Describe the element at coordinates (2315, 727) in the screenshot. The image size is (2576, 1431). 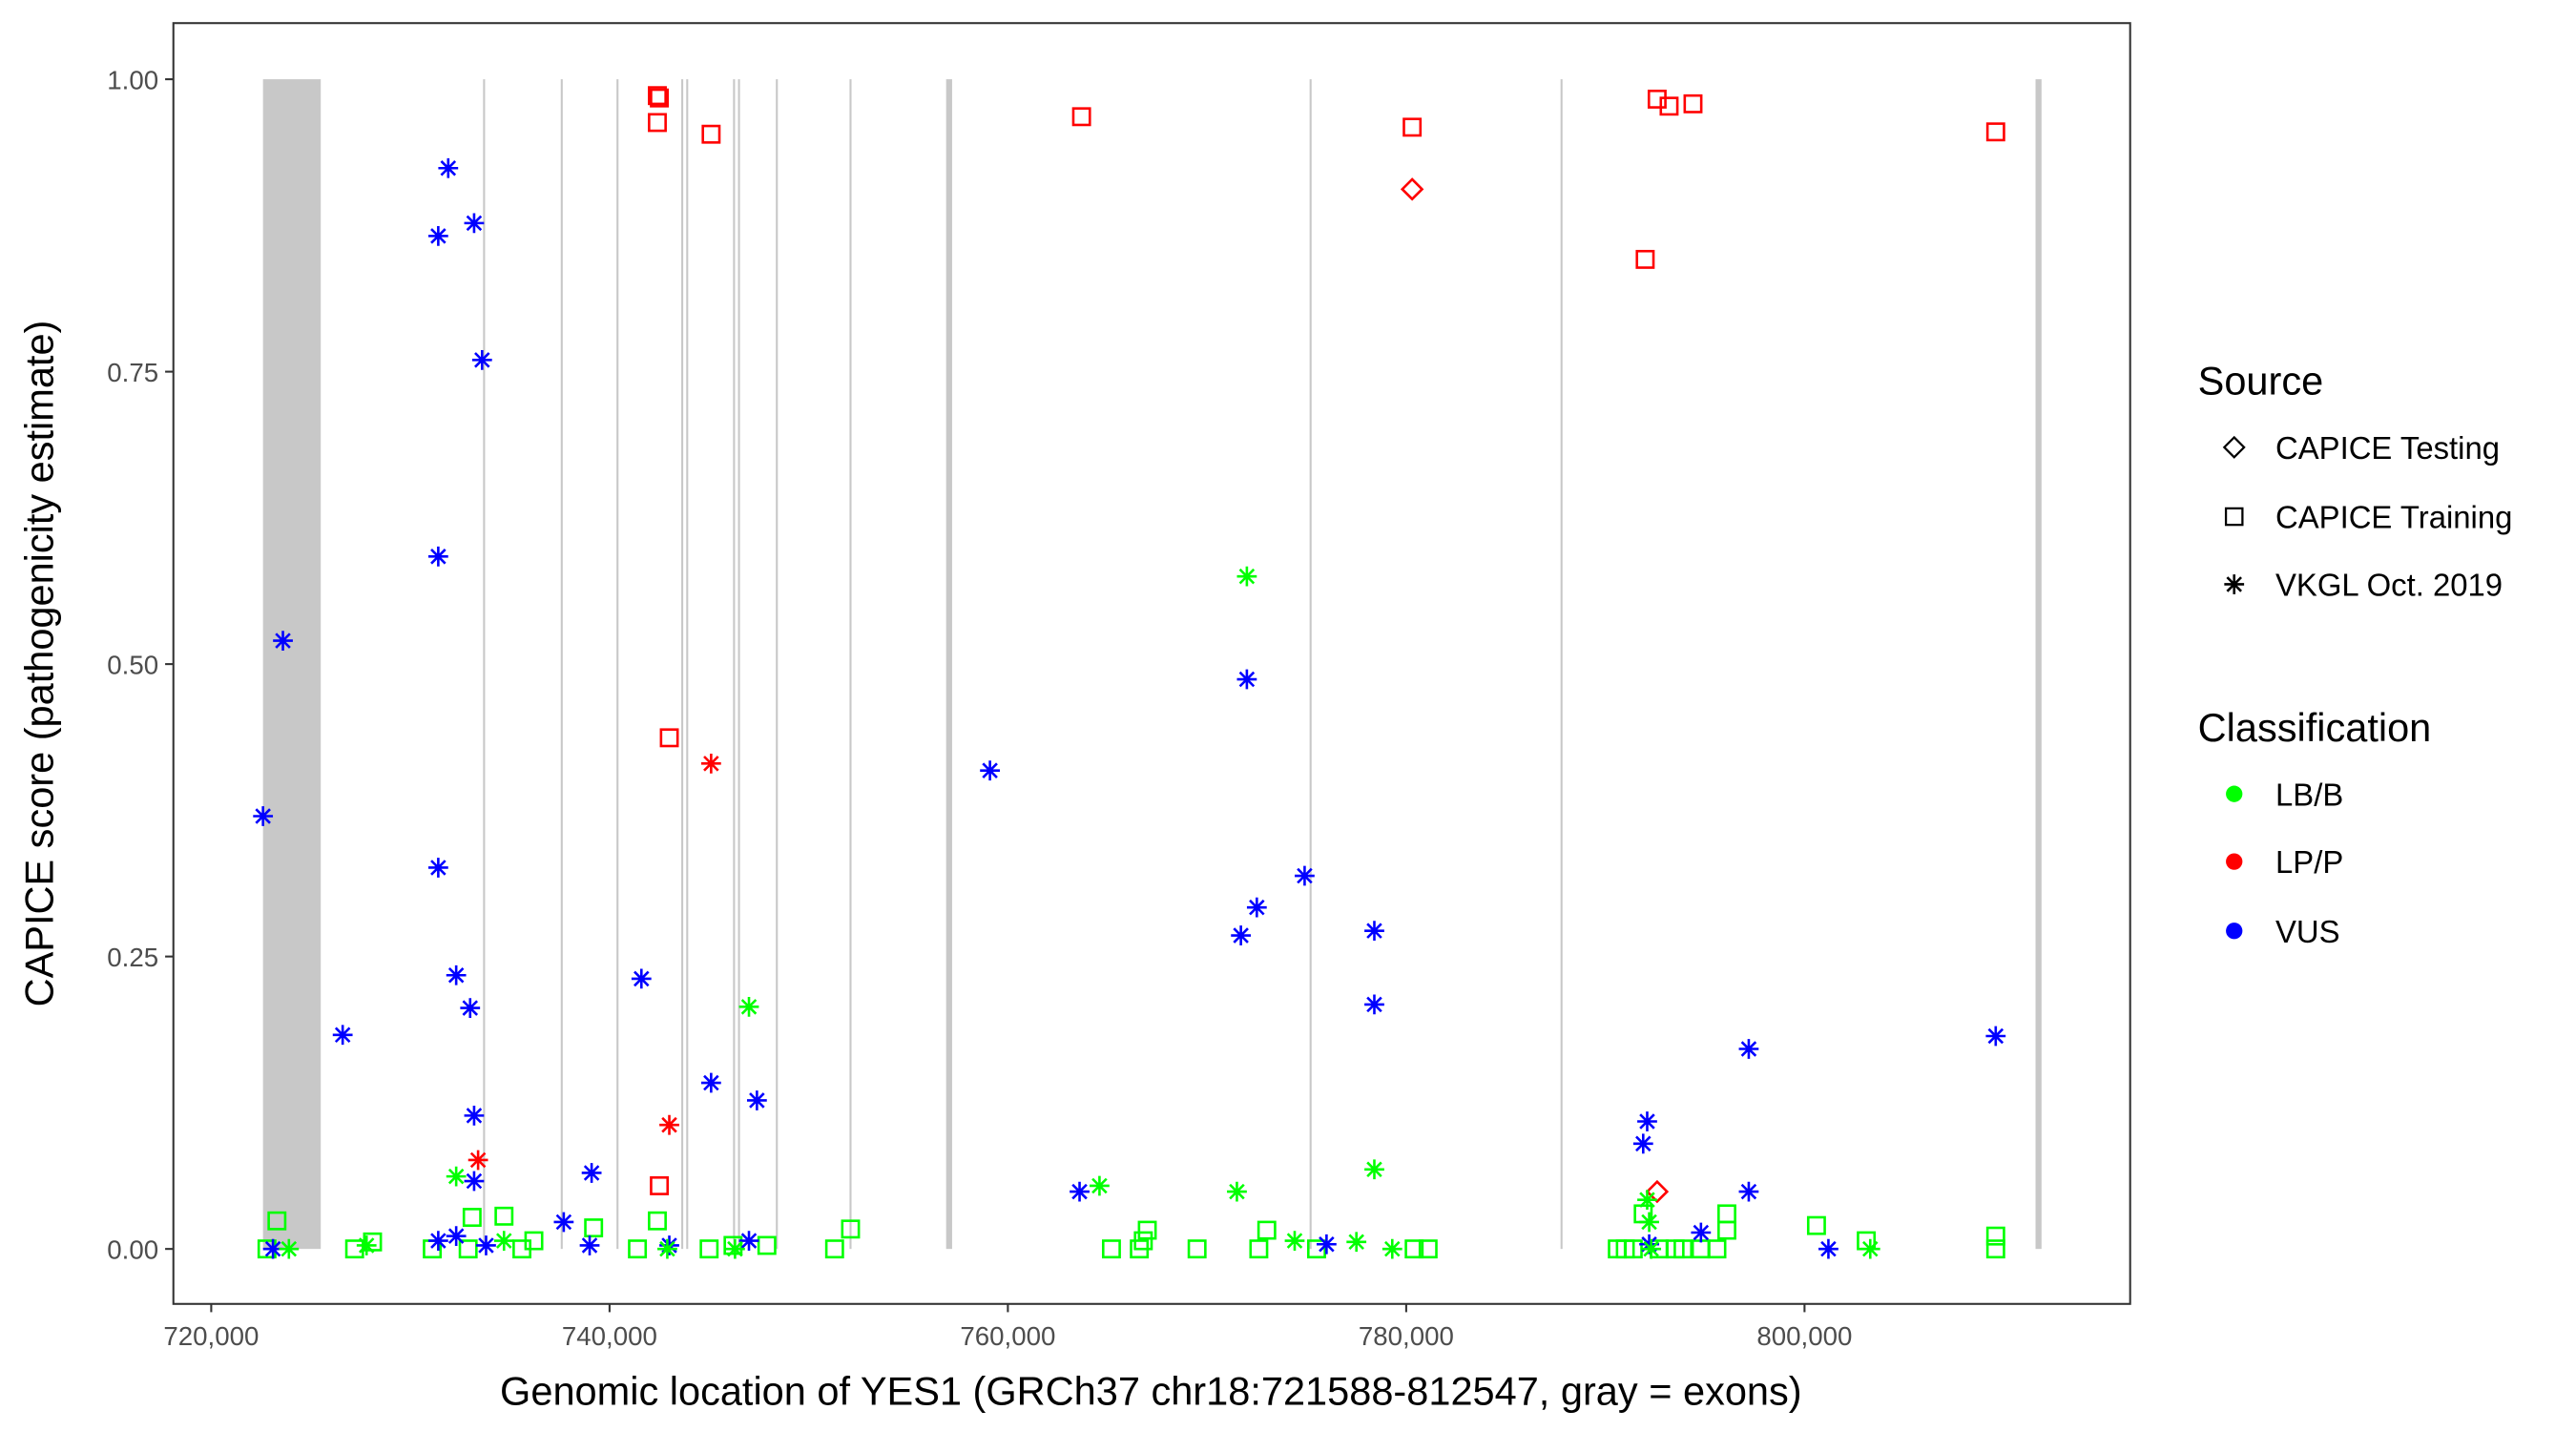
I see `legend-title-classification: Classification` at that location.